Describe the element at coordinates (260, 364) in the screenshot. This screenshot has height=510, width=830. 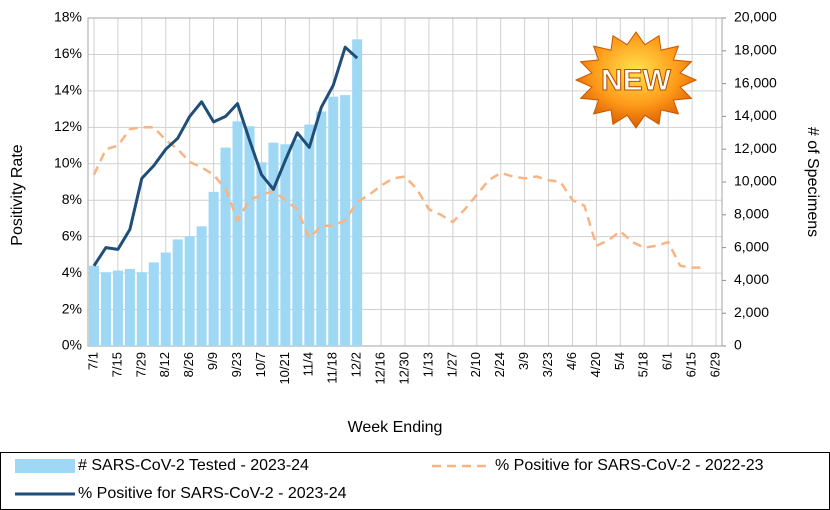
I see `x-tick-label: 10/7` at that location.